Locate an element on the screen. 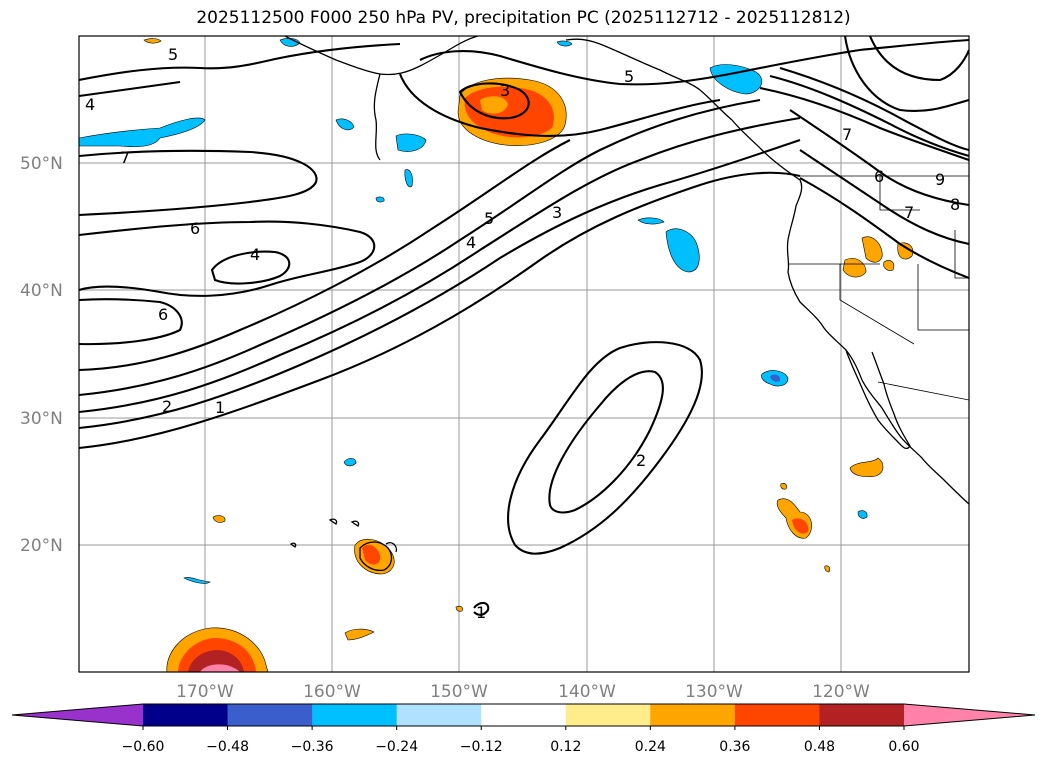 This screenshot has height=765, width=1047. lat-label-30n: 30°N is located at coordinates (41, 419).